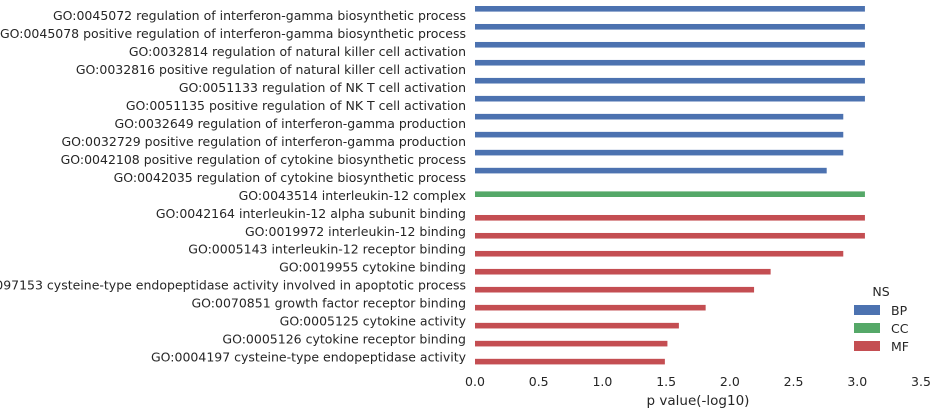  I want to click on x-tick-label: 1.0, so click(602, 381).